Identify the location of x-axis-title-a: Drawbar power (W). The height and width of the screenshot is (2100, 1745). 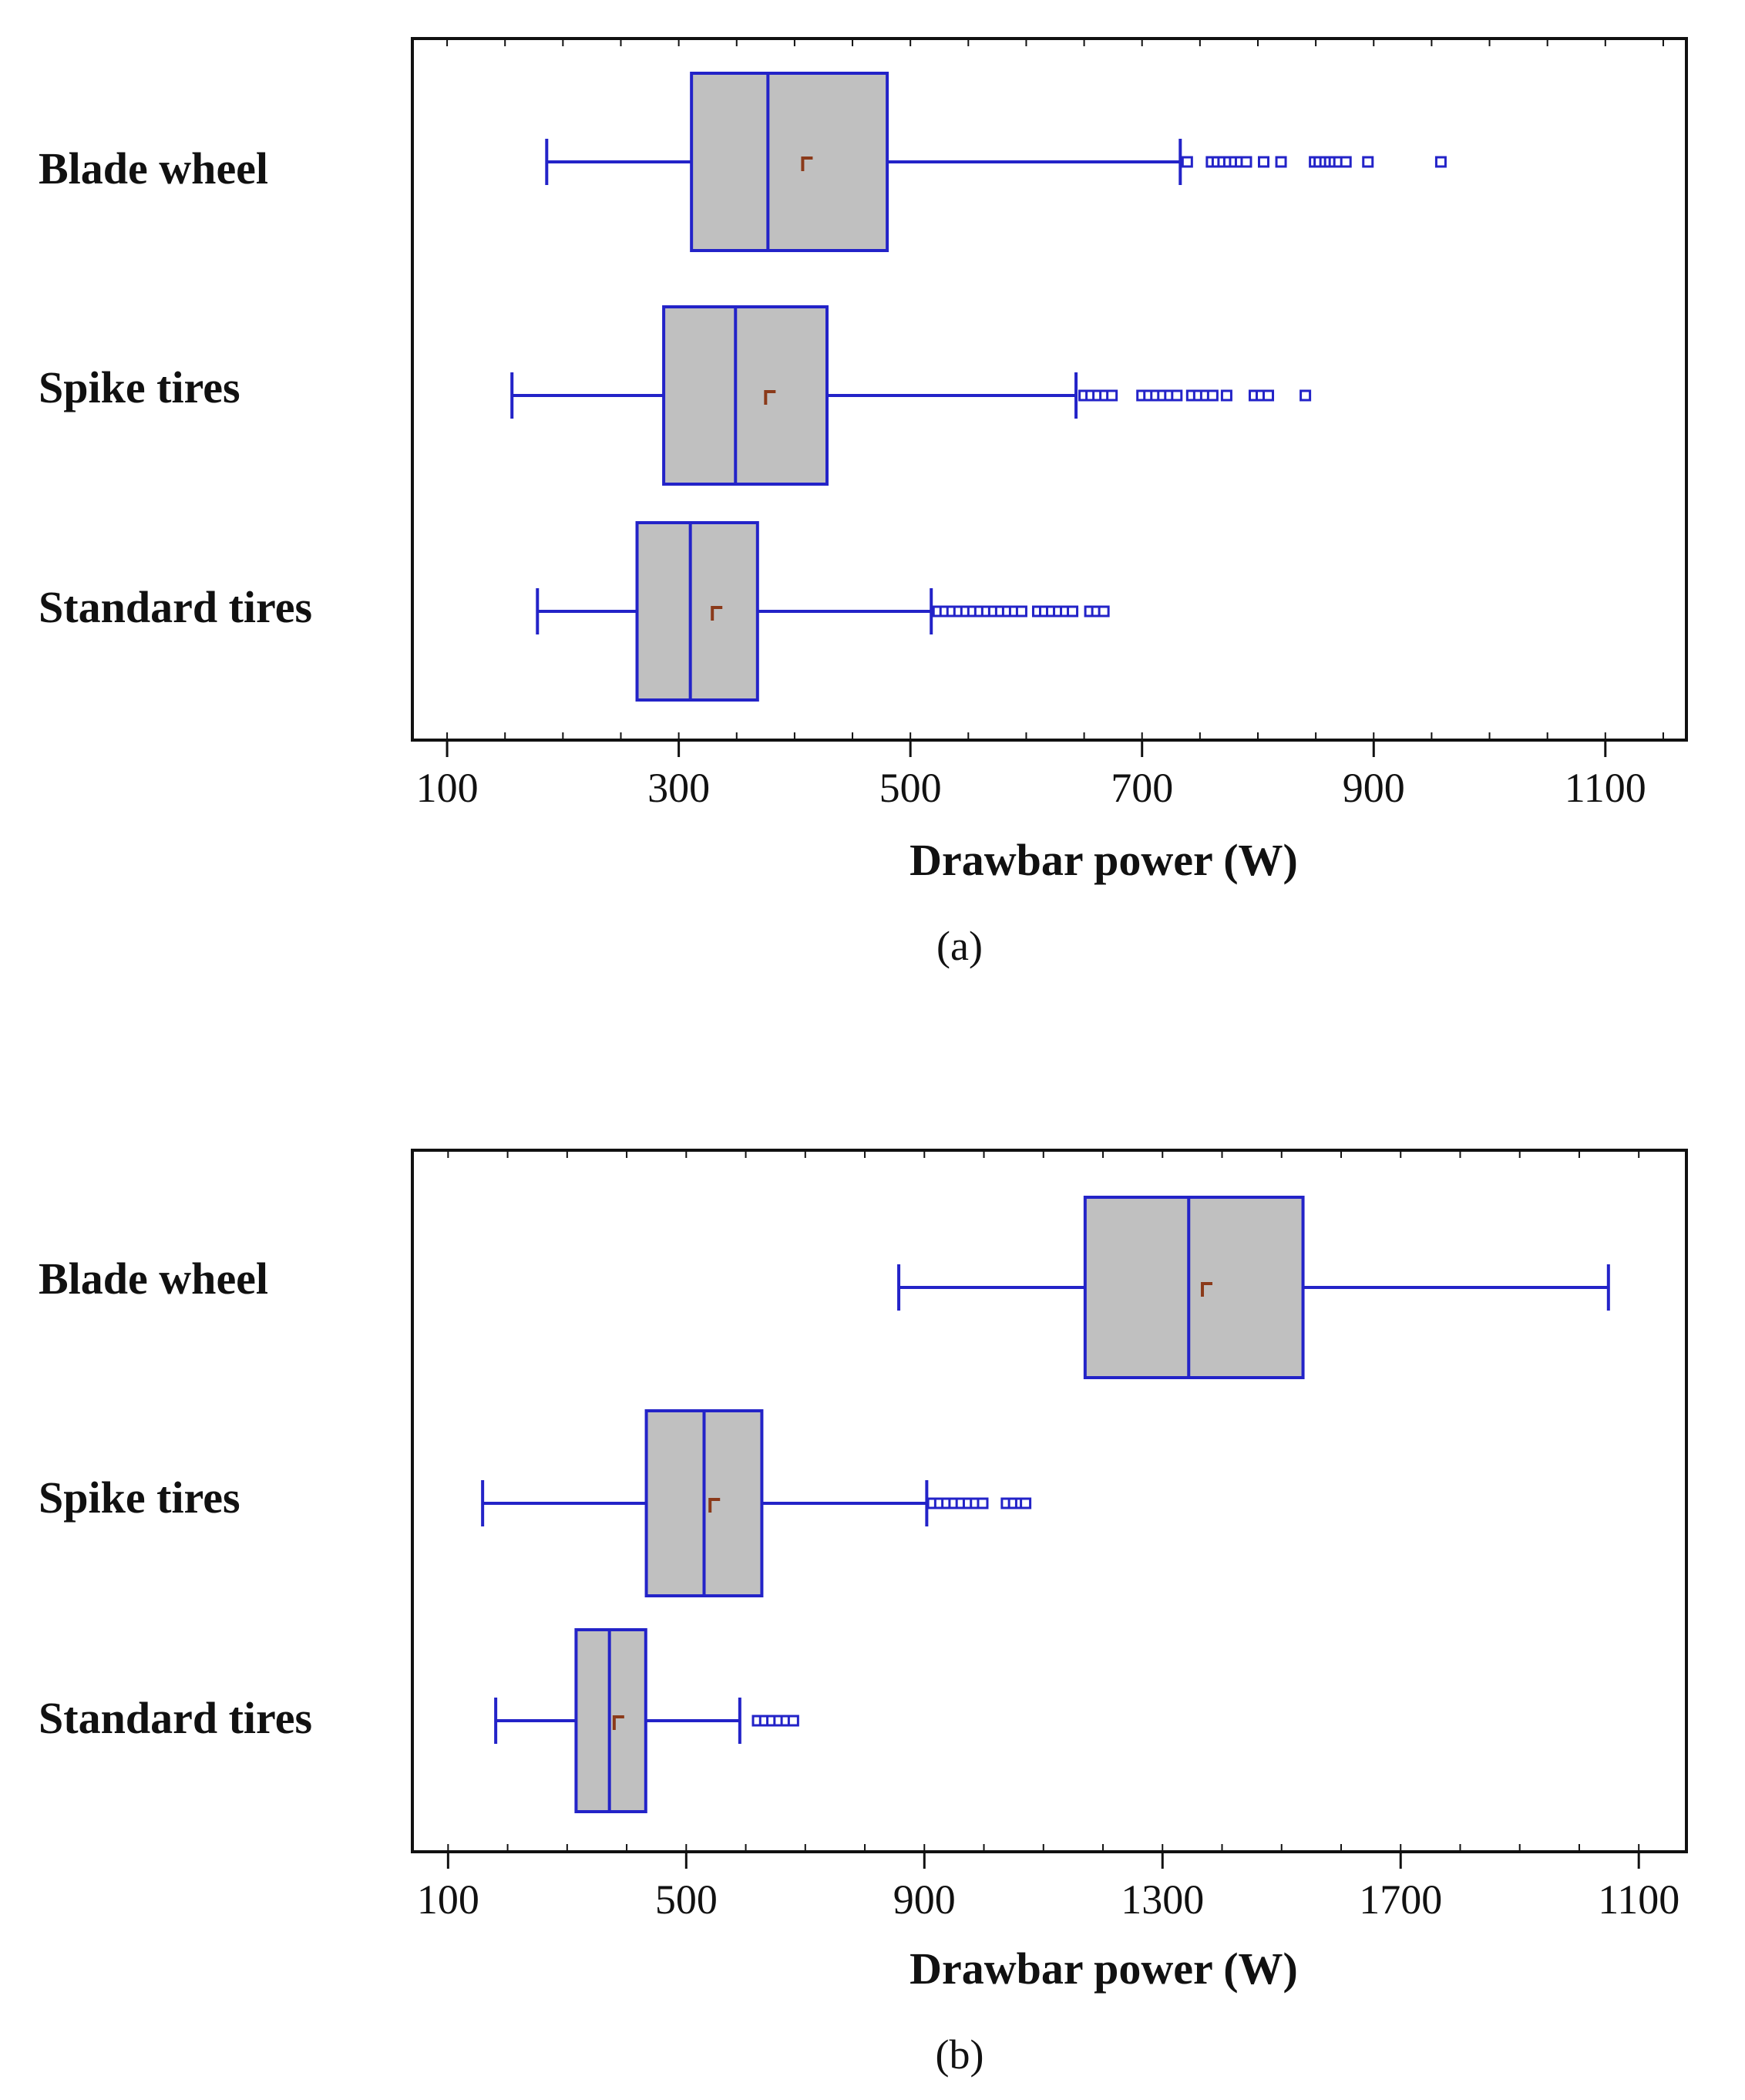
(1103, 860).